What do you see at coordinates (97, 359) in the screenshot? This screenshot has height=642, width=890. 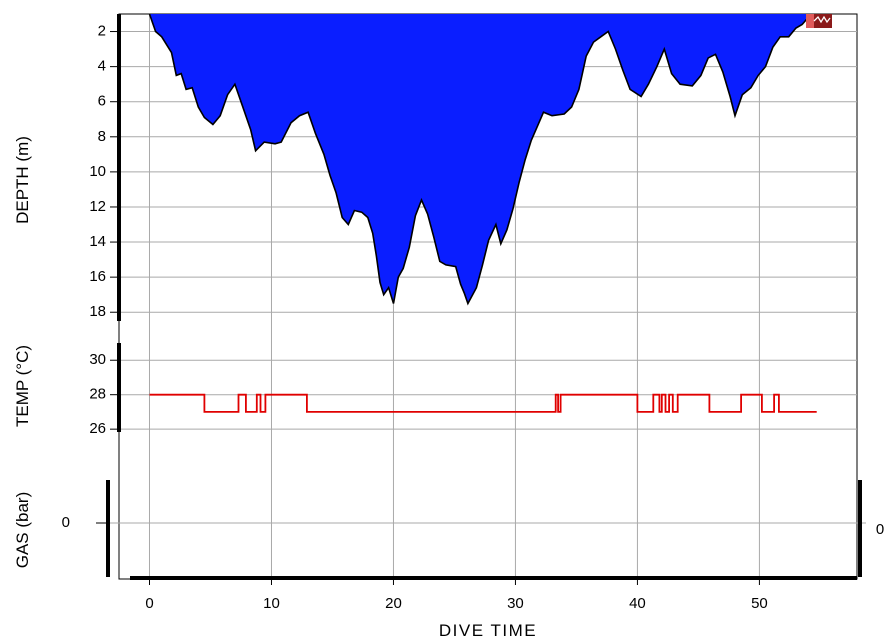 I see `temp-tick-label: 30` at bounding box center [97, 359].